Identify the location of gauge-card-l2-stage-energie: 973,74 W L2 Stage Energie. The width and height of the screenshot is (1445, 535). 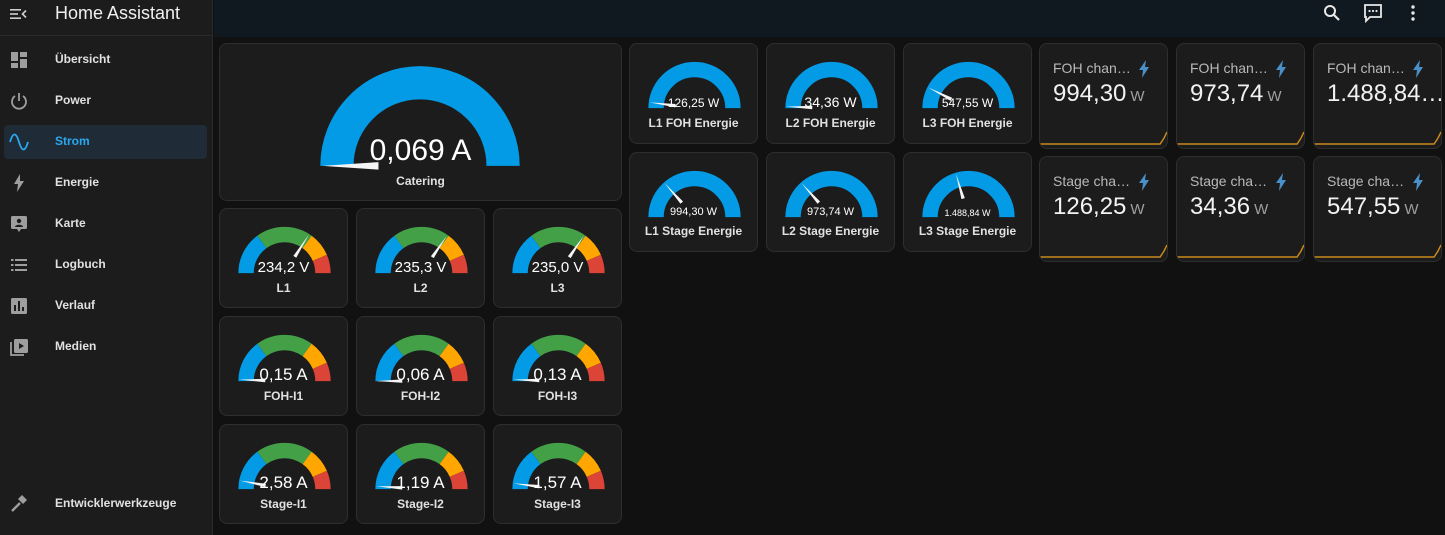
(830, 202).